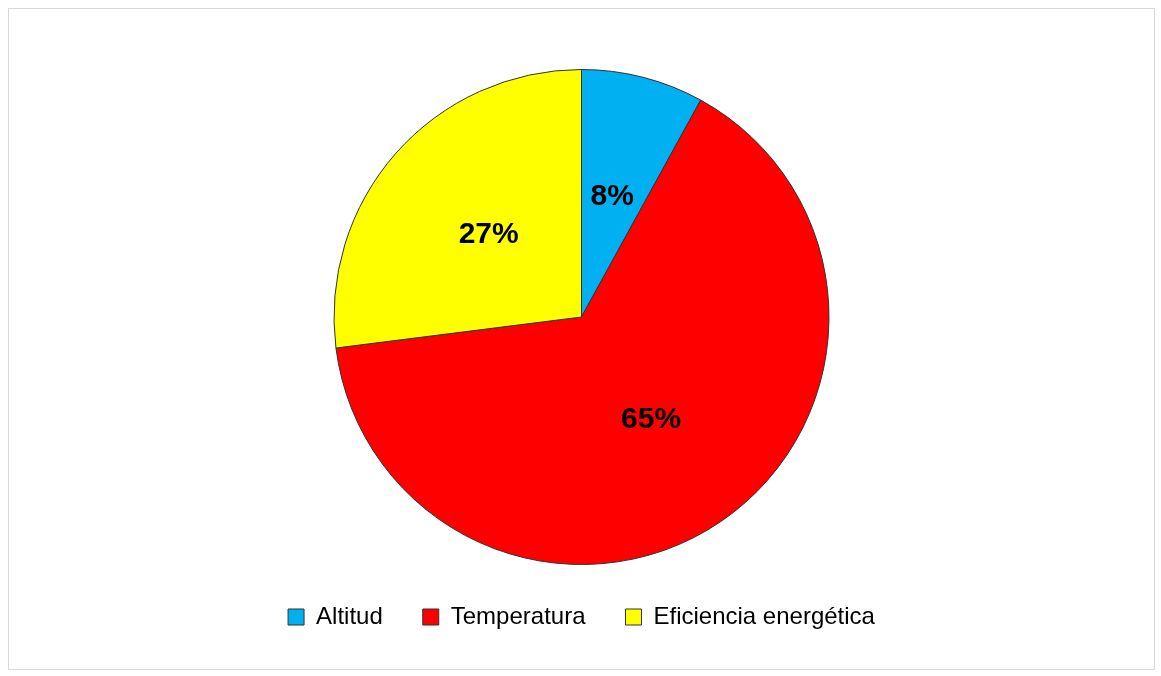 The image size is (1161, 676). I want to click on legend-label: Temperatura, so click(518, 615).